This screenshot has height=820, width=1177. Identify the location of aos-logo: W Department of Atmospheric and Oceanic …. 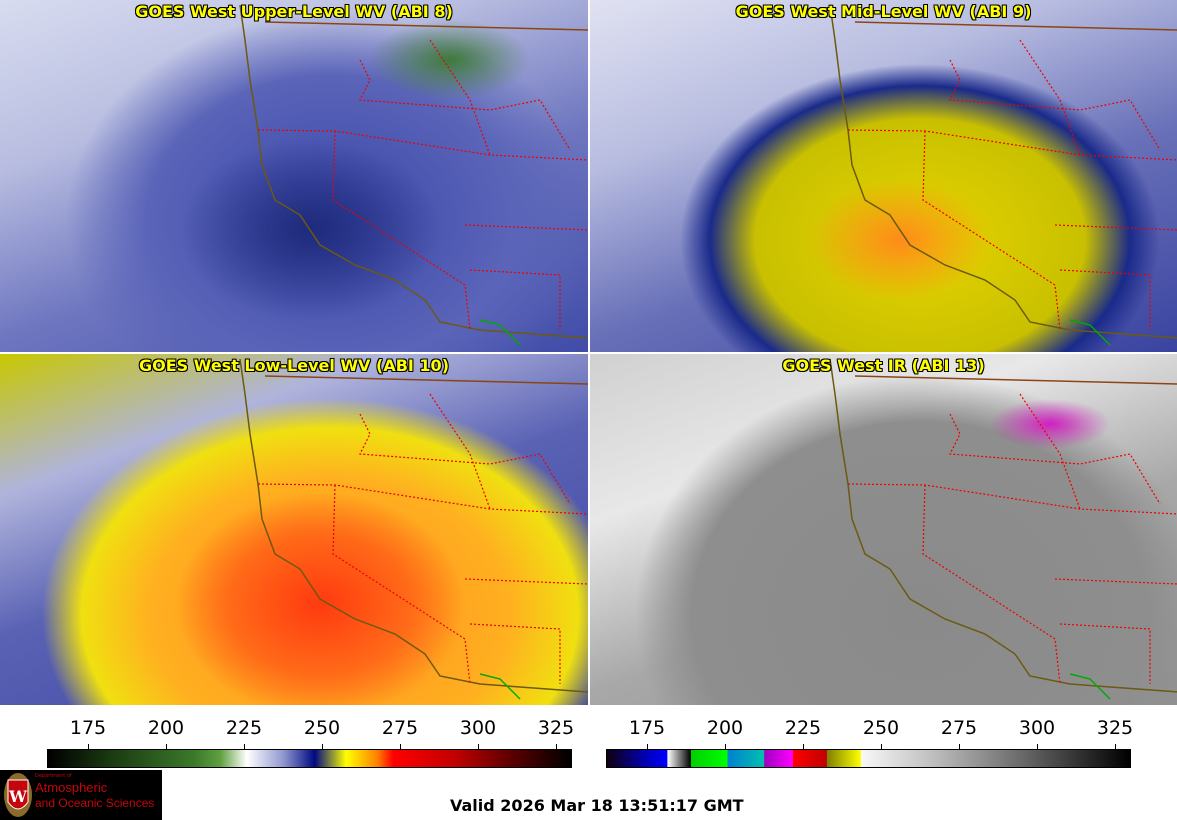
(81, 795).